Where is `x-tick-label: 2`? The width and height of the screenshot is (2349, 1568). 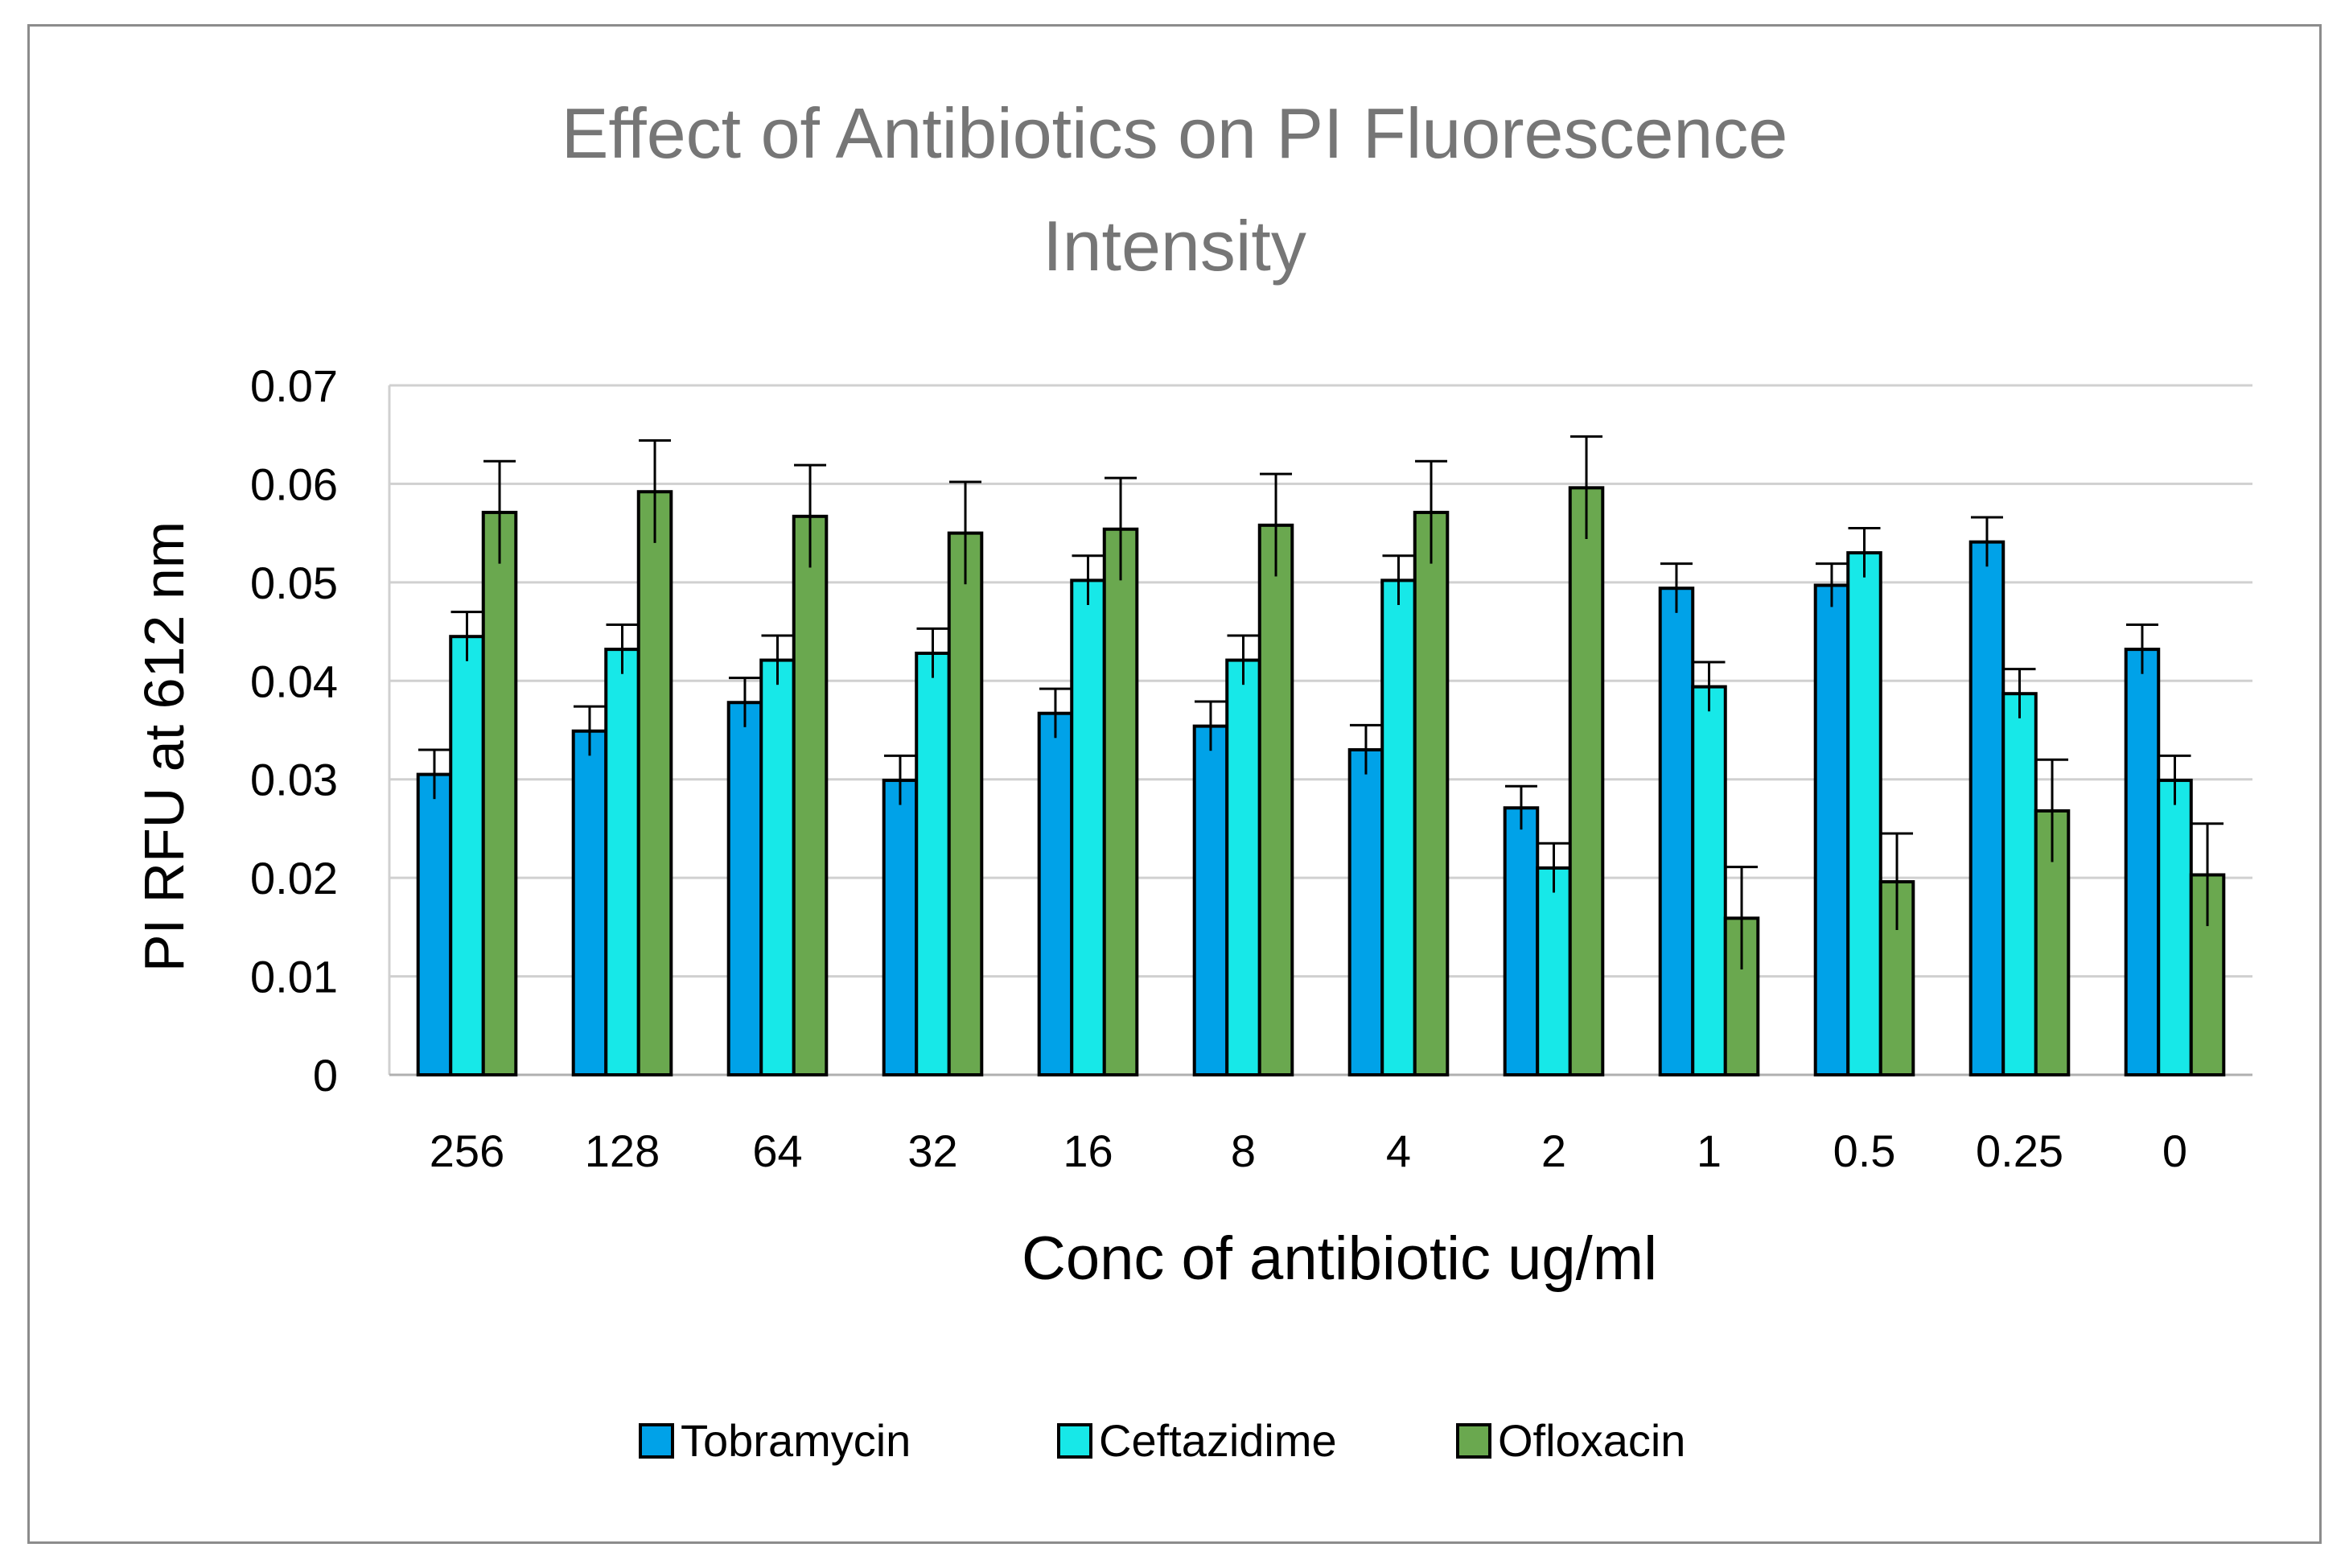
x-tick-label: 2 is located at coordinates (1553, 1151).